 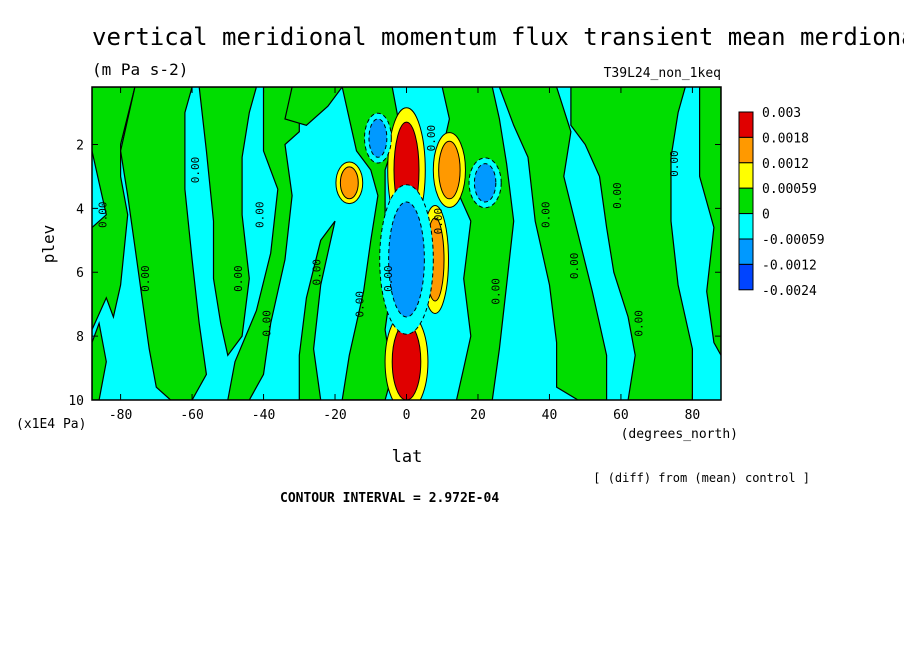 I want to click on y-axis-label: plev, so click(x=48, y=244).